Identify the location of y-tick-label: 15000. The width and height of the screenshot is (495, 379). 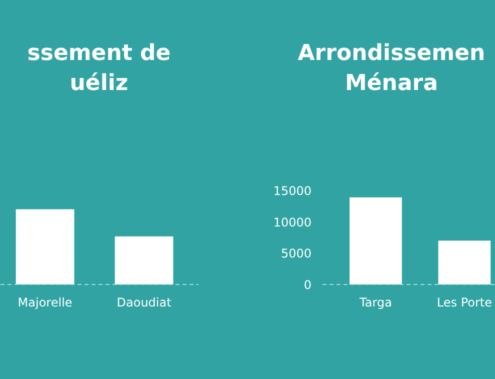
(292, 191).